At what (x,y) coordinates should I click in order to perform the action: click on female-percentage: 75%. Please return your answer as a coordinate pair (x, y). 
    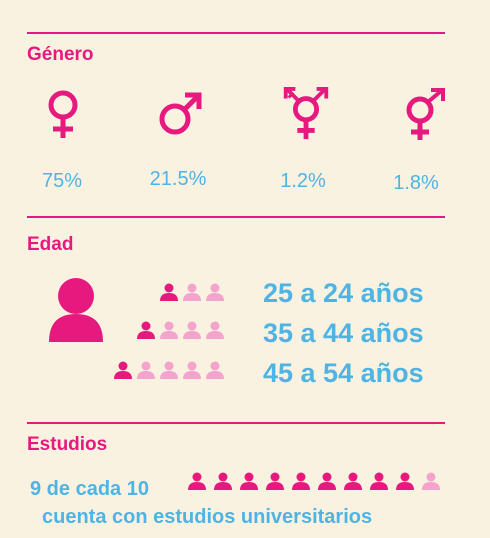
    Looking at the image, I should click on (62, 181).